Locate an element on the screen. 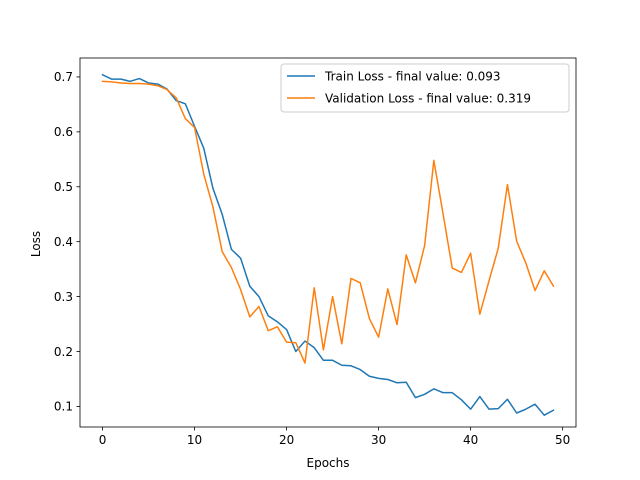 The image size is (640, 480). x-tick-label: 10 is located at coordinates (194, 440).